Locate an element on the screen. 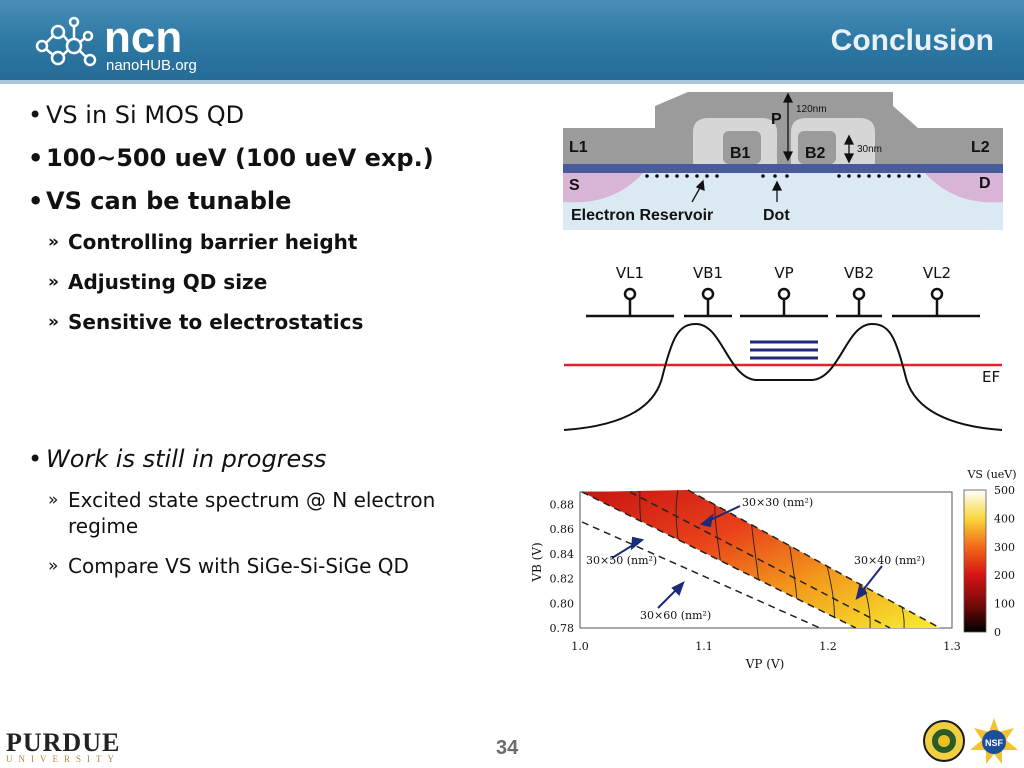 The image size is (1024, 768). annotation-30x60: 30×60 (nm²) is located at coordinates (675, 615).